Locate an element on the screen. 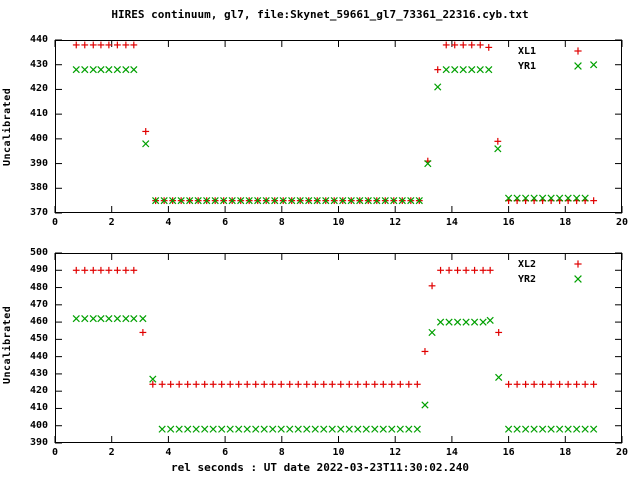 This screenshot has width=640, height=480. x-tick-label: 12 is located at coordinates (395, 222).